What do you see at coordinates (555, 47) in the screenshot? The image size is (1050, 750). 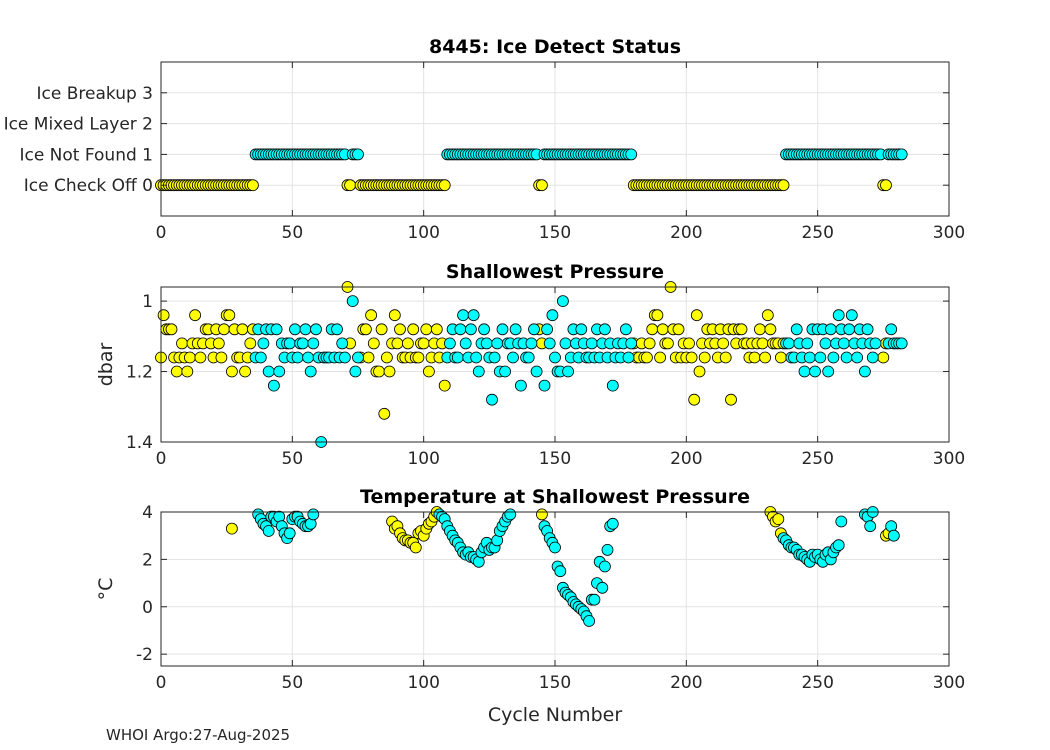 I see `chart-title: 8445: Ice Detect Status` at bounding box center [555, 47].